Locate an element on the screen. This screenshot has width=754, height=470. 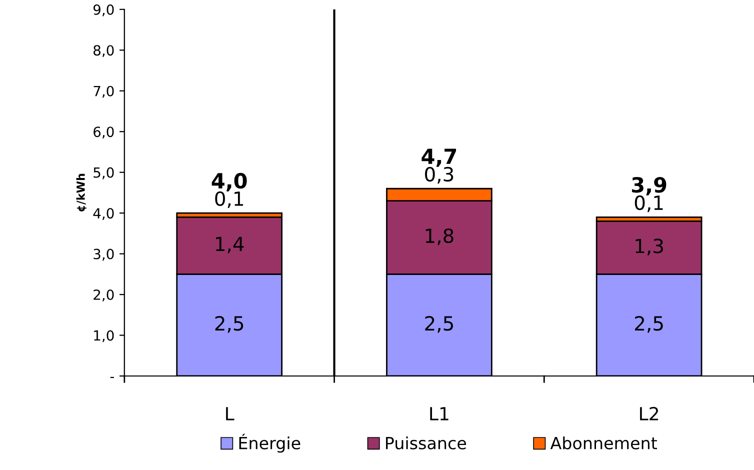
y-tick-label: 1,0 is located at coordinates (104, 336).